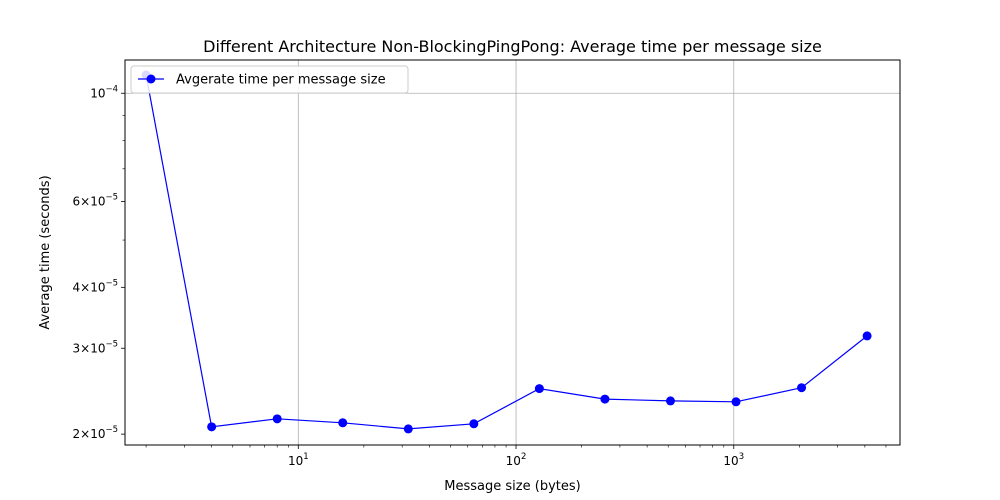  I want to click on x-tick-label: 10¹, so click(298, 460).